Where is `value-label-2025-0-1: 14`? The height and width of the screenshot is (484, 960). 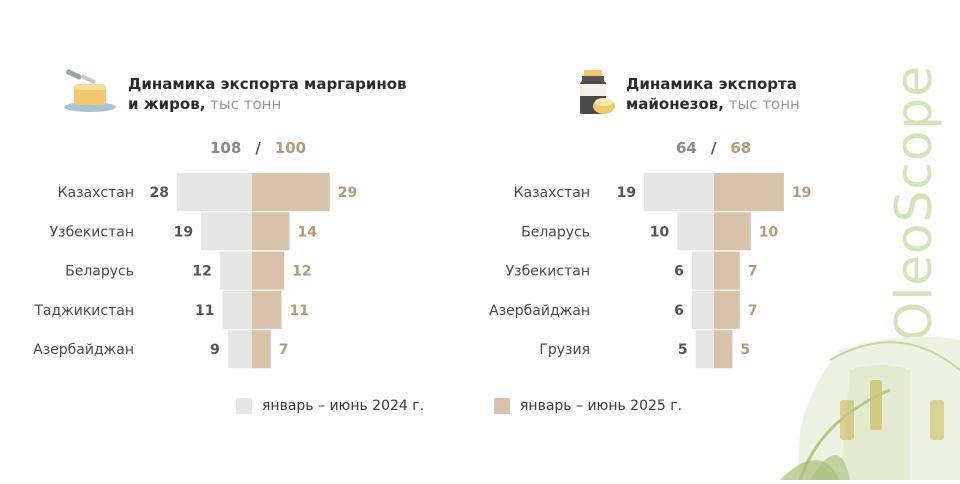
value-label-2025-0-1: 14 is located at coordinates (308, 232).